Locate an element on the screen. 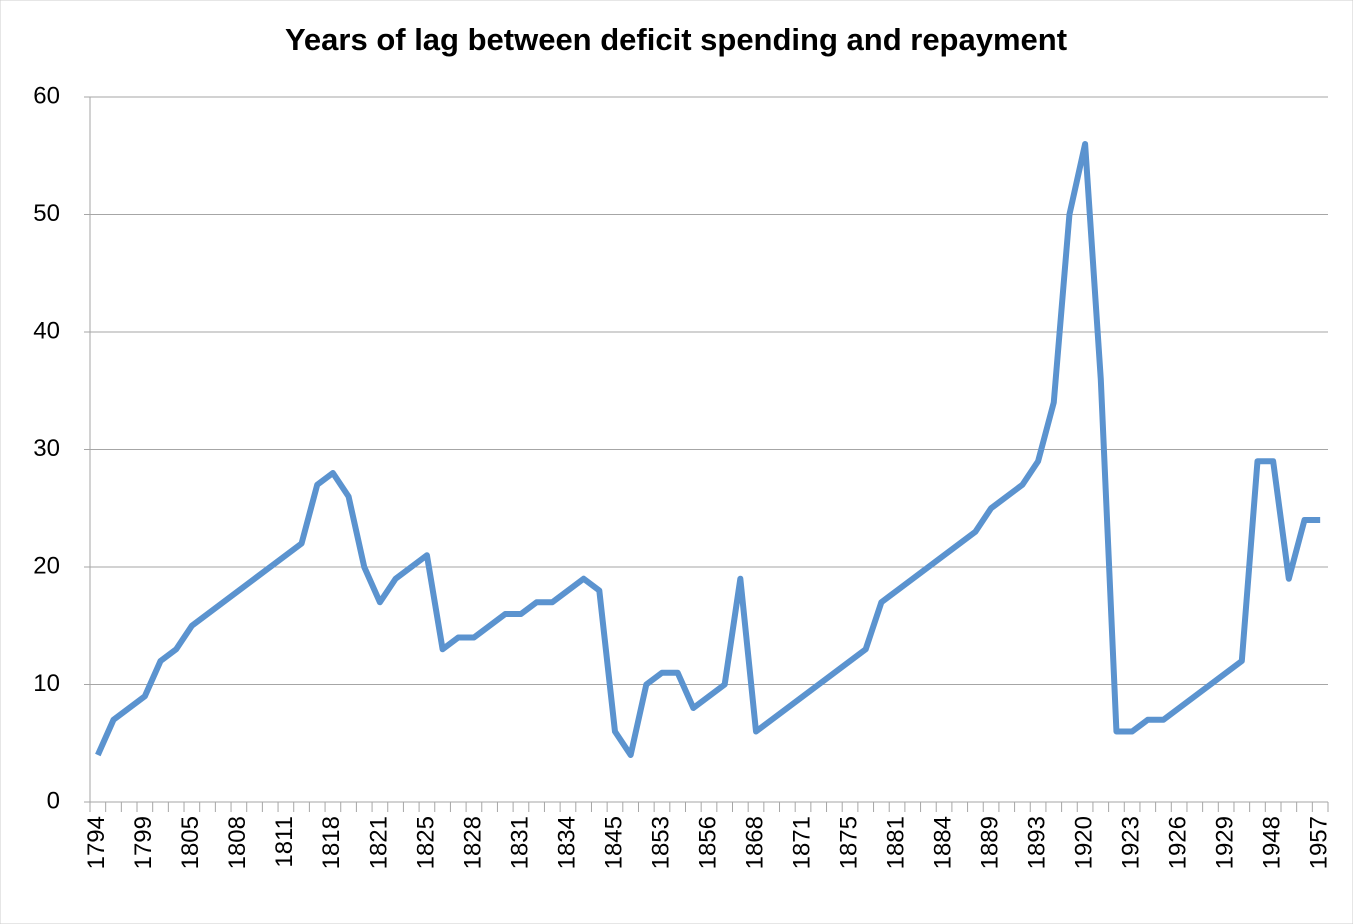  x-tick-label: 1825 is located at coordinates (425, 842).